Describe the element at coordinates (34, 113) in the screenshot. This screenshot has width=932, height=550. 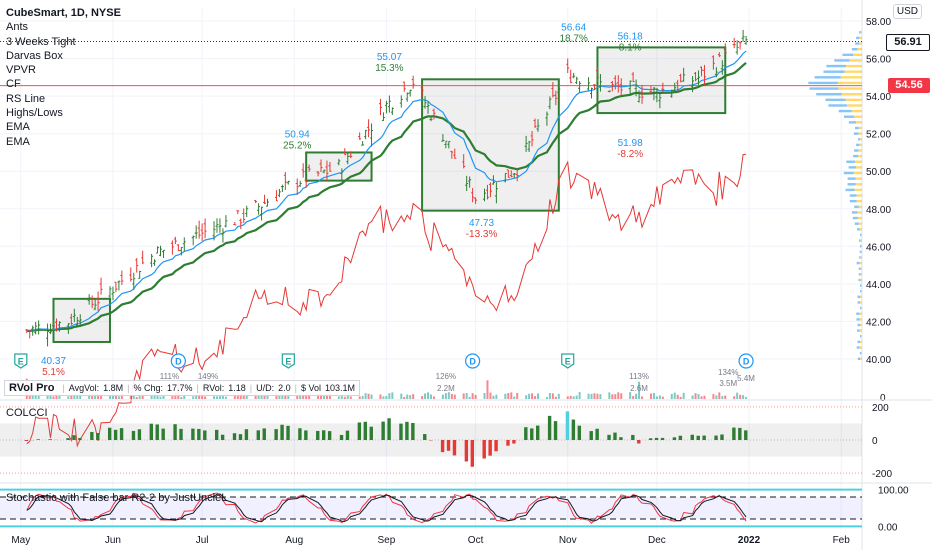
I see `indicator-highs-lows: Highs/Lows` at that location.